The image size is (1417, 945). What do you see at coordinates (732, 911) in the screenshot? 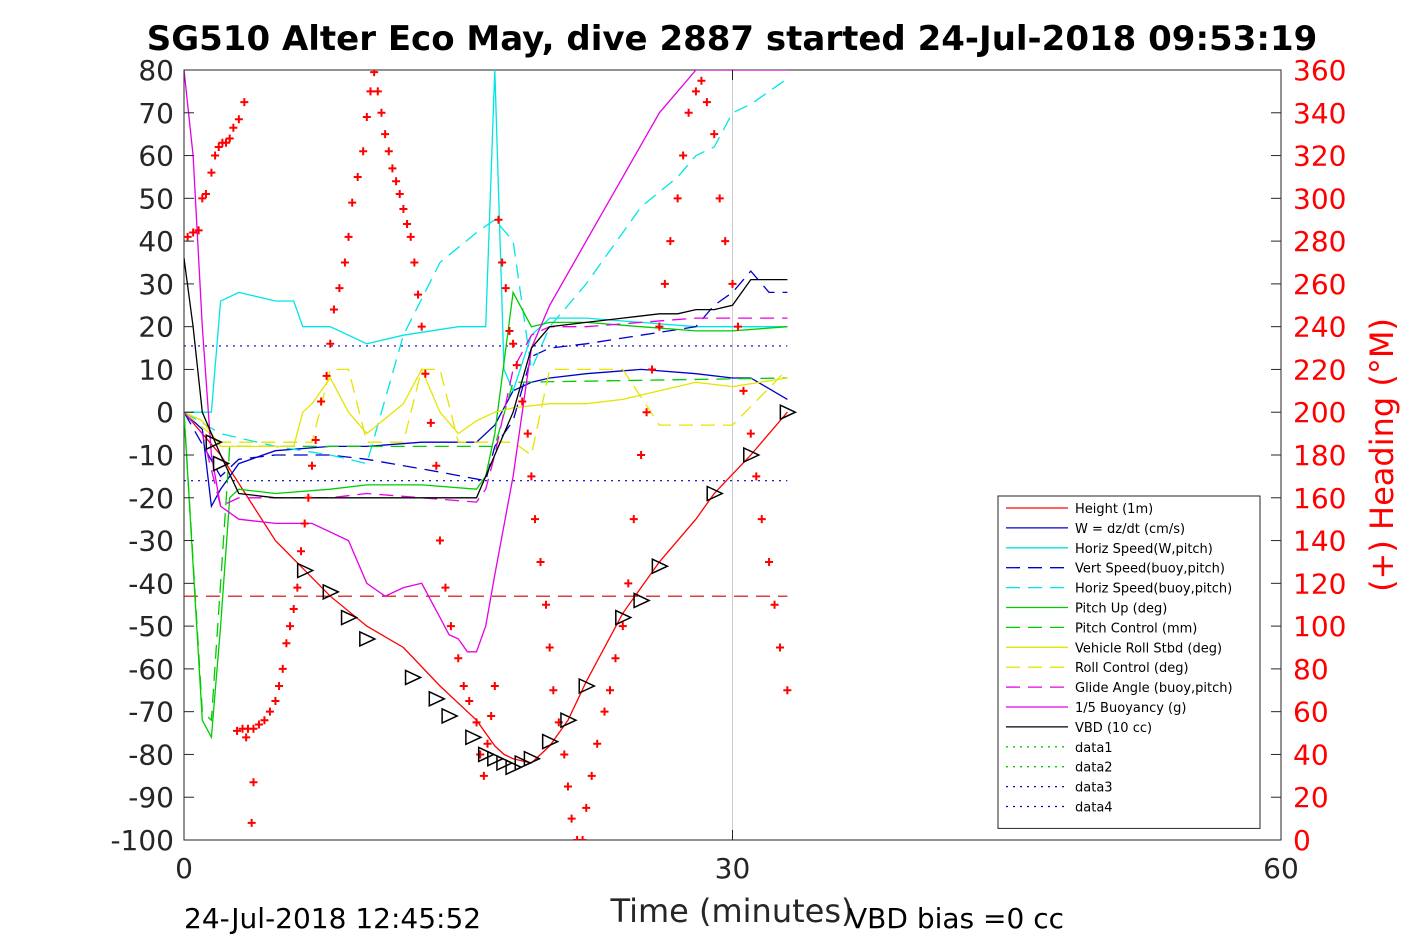
I see `x-axis-label: Time (minutes)` at bounding box center [732, 911].